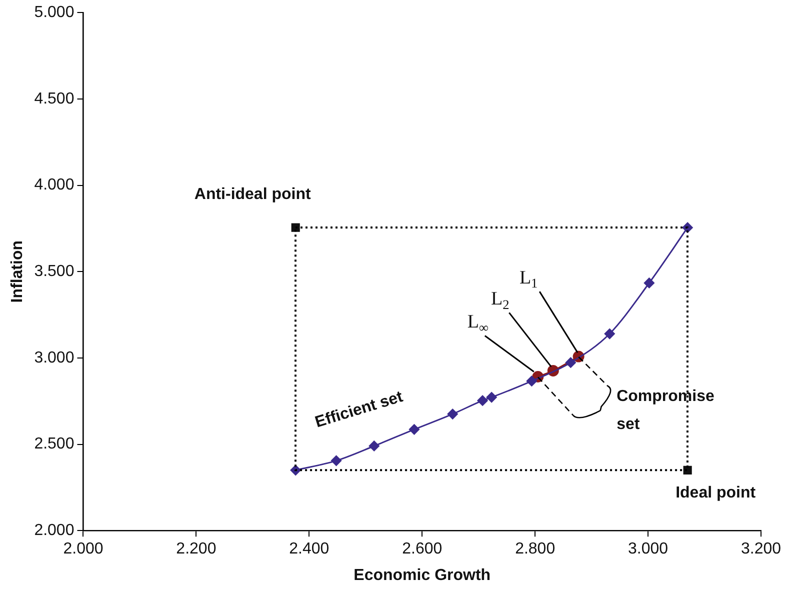 This screenshot has width=787, height=591. What do you see at coordinates (761, 549) in the screenshot?
I see `x-tick-label: 3.200` at bounding box center [761, 549].